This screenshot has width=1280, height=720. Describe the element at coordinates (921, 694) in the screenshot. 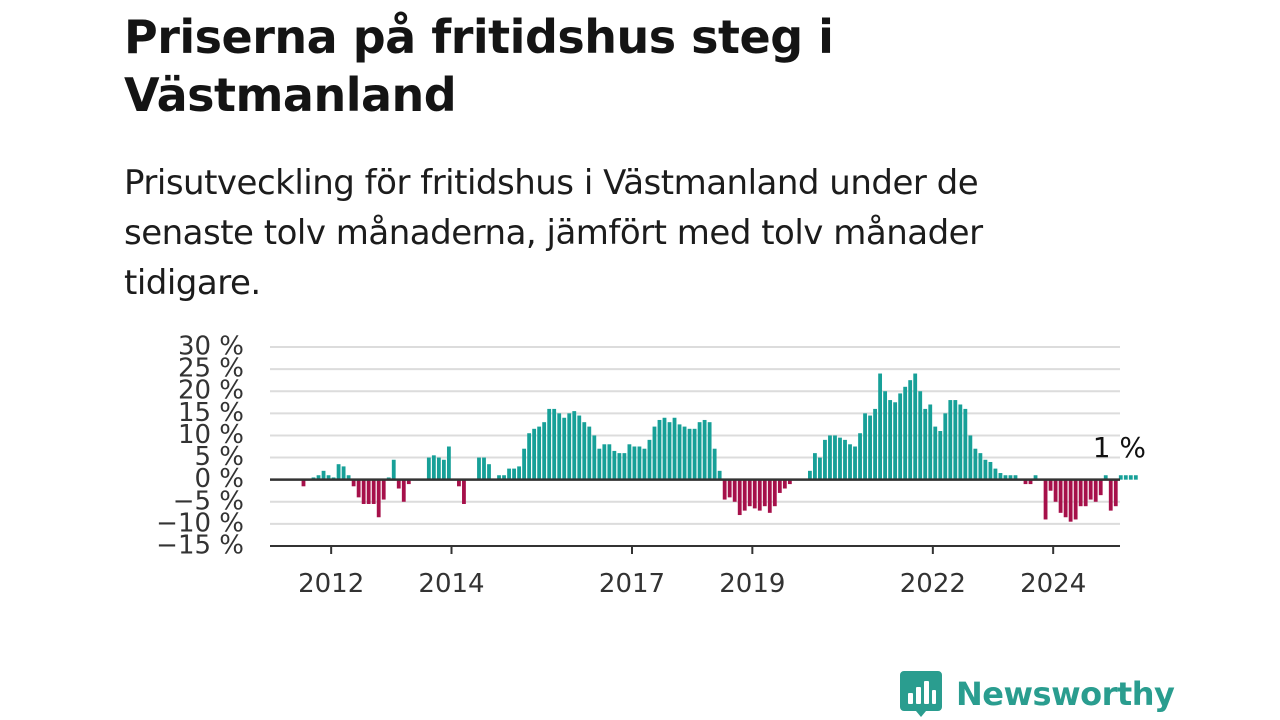

I see `bar-chart-speech-bubble-icon` at that location.